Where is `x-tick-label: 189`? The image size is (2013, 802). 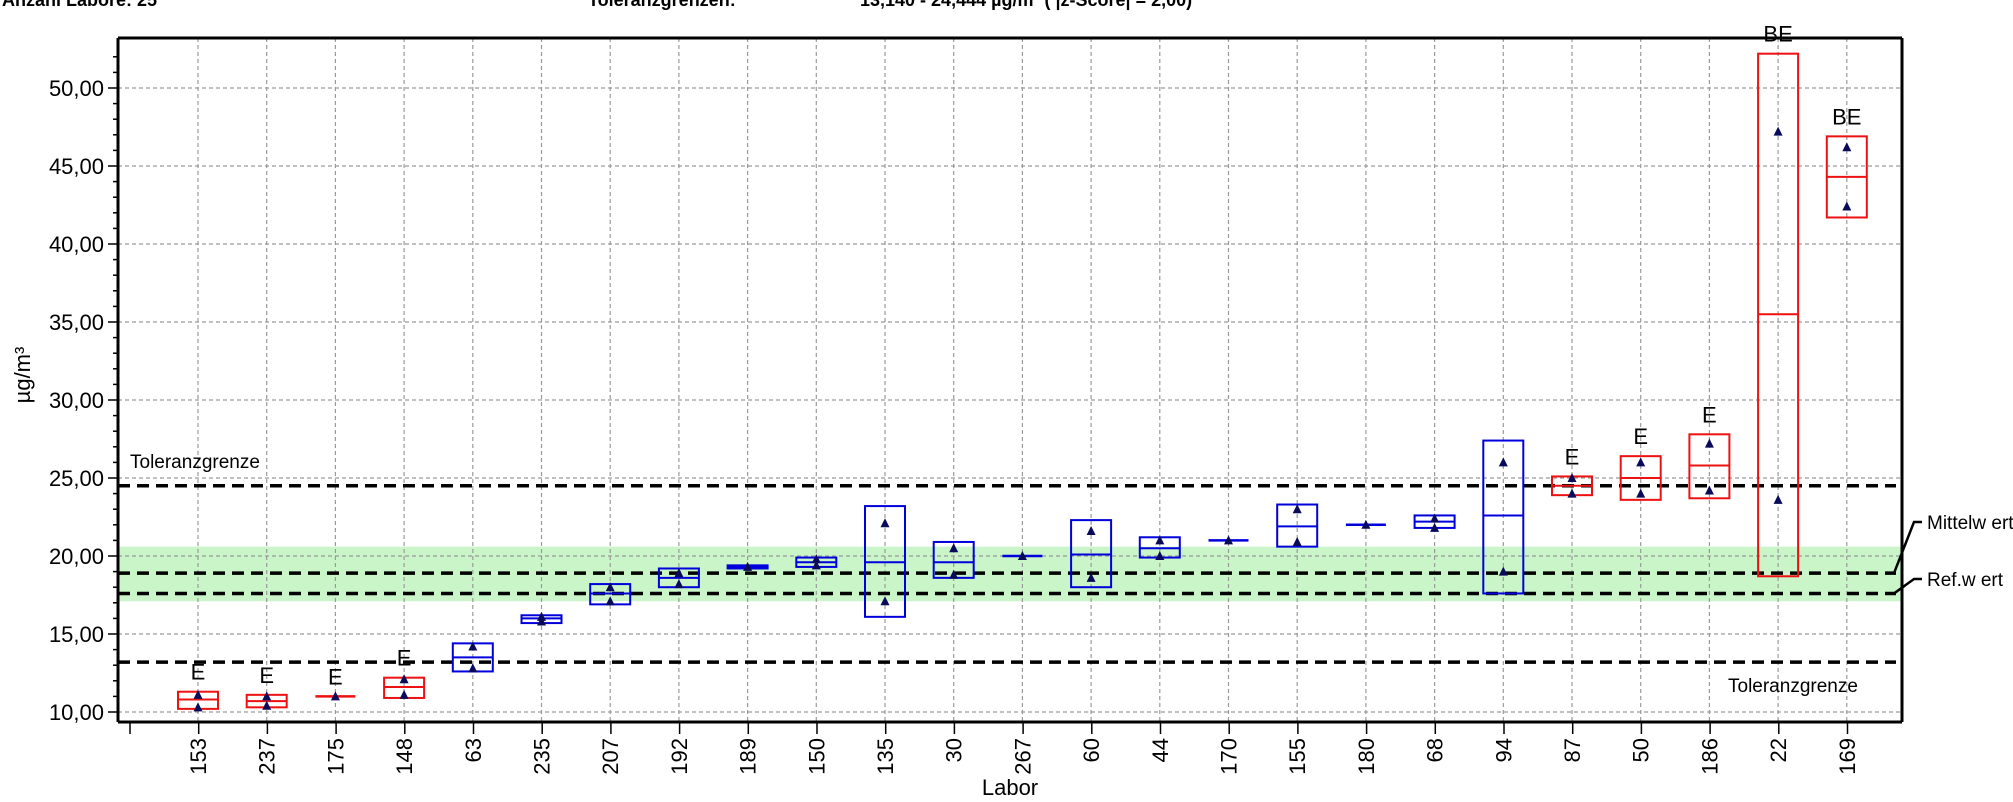
x-tick-label: 189 is located at coordinates (748, 756).